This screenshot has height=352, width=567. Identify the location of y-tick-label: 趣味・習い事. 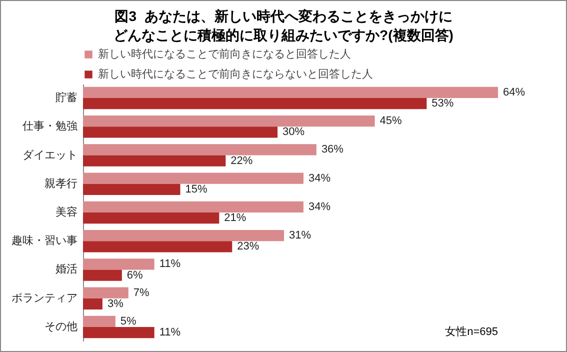
(45, 241).